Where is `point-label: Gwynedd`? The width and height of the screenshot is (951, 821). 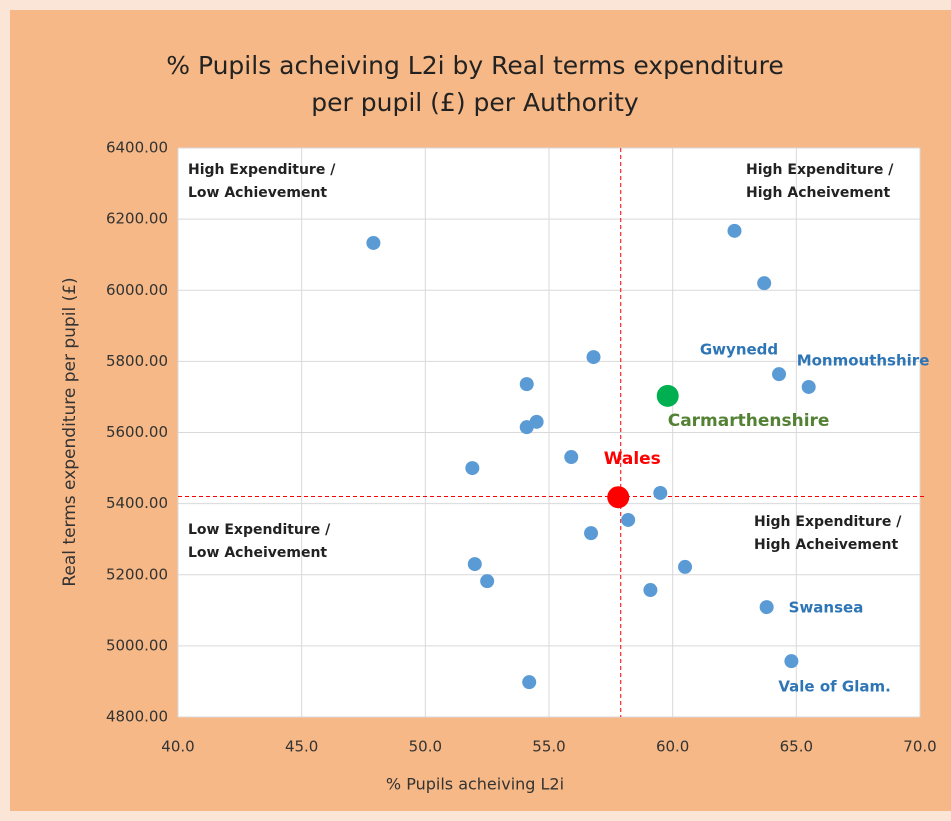 point-label: Gwynedd is located at coordinates (739, 350).